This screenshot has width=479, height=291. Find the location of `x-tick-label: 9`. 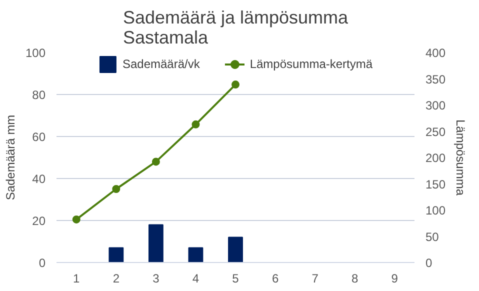

x-tick-label: 9 is located at coordinates (394, 279).